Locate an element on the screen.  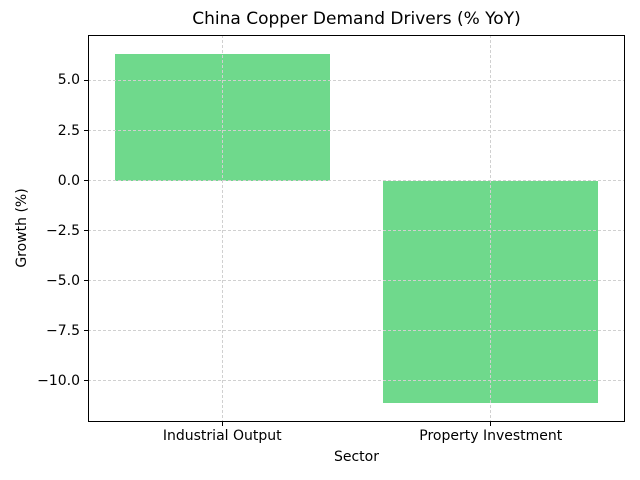
y-tick-label: 2.5 is located at coordinates (68, 130).